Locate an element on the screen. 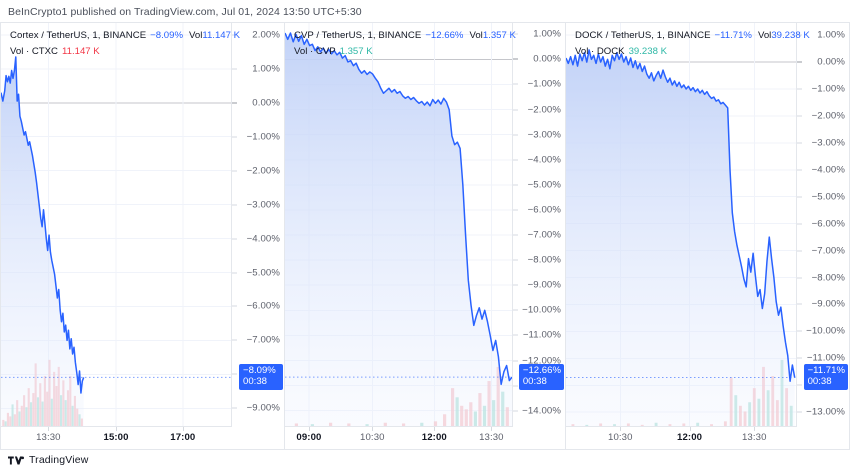  x-tick-label: 13:30 is located at coordinates (491, 437).